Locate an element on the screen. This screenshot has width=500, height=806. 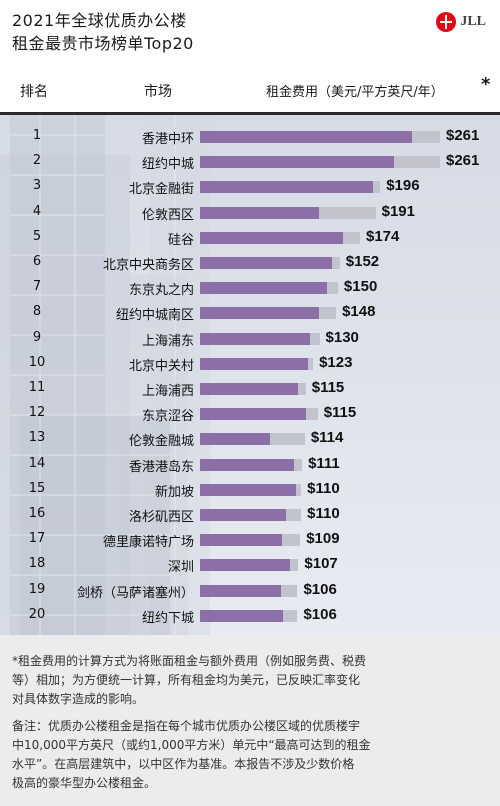
rank-label: 13 is located at coordinates (37, 438).